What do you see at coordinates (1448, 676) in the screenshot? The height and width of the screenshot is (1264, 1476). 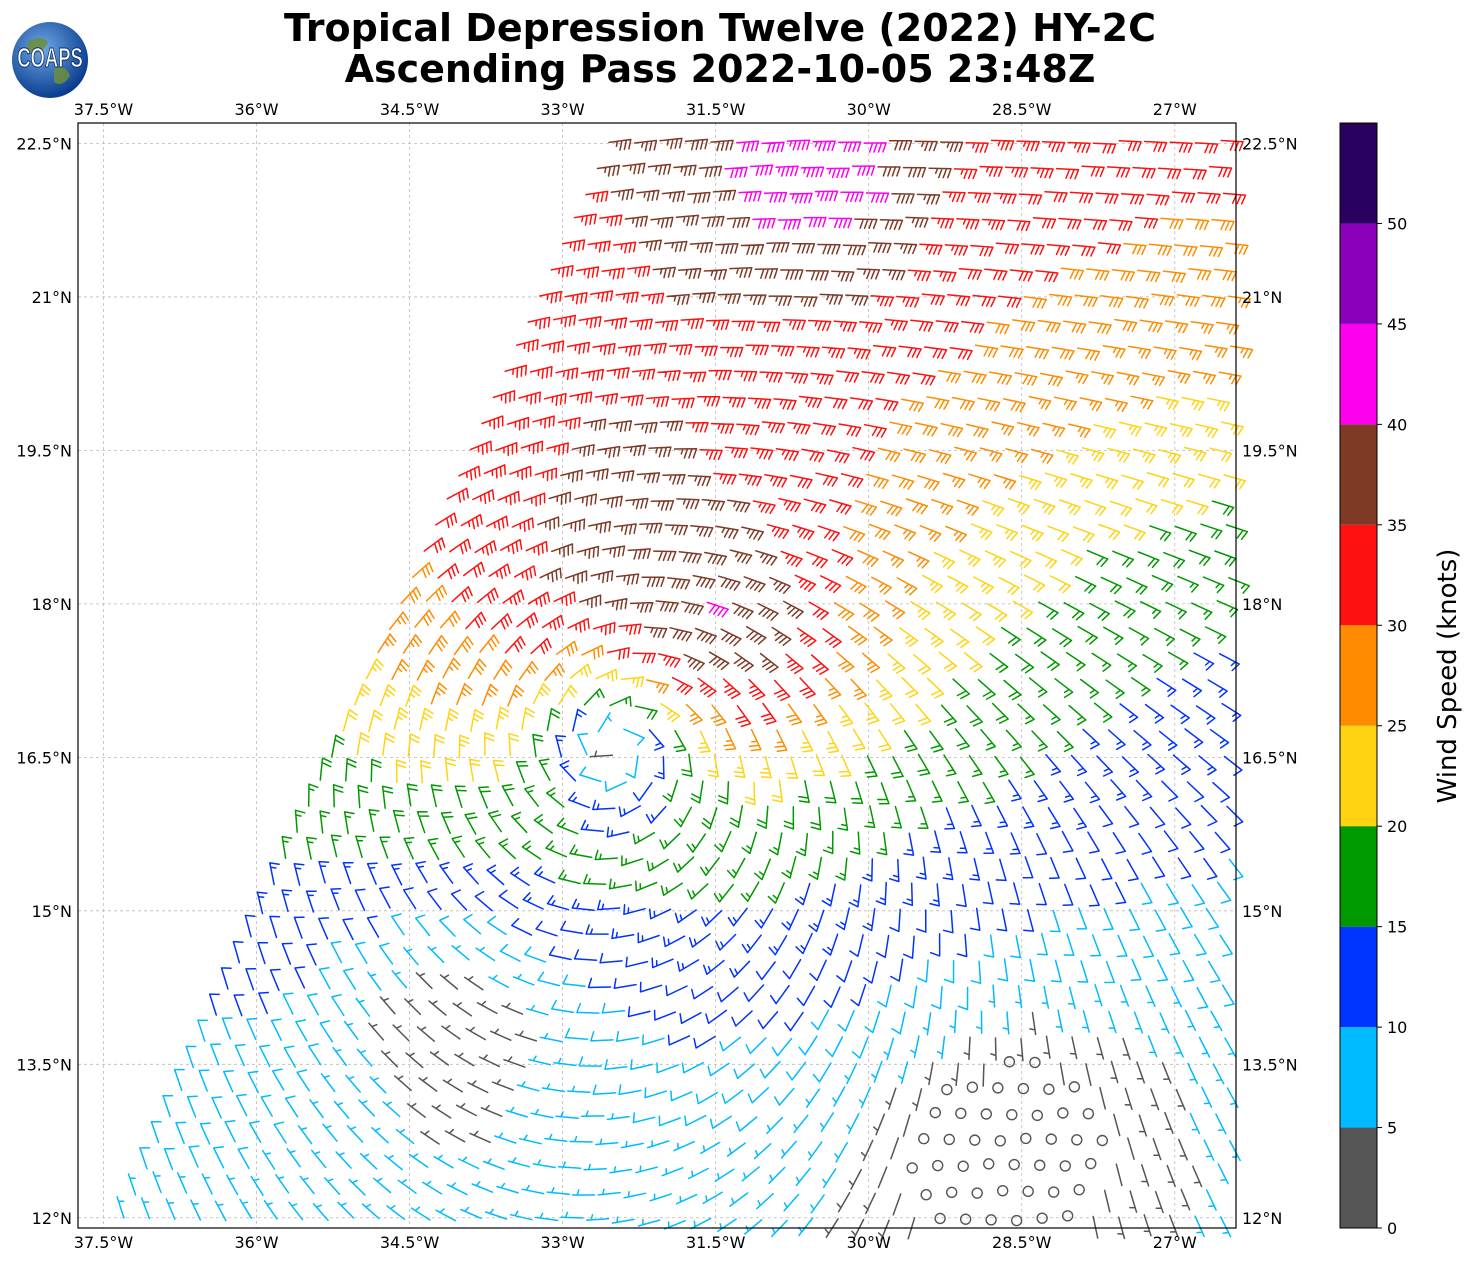 I see `colorbar-label: Wind Speed (knots)` at bounding box center [1448, 676].